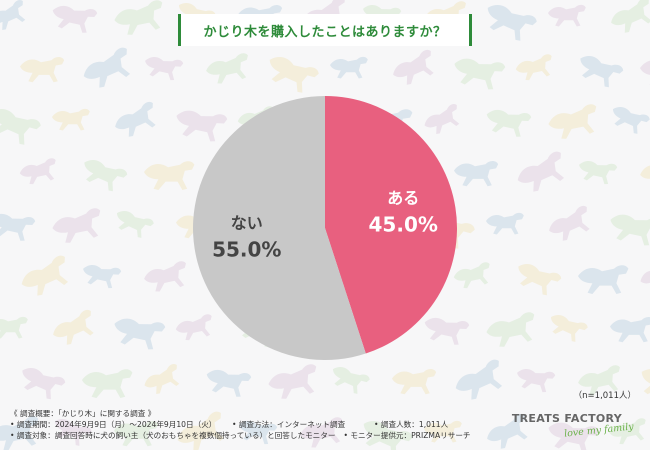 This screenshot has width=650, height=450. What do you see at coordinates (403, 198) in the screenshot?
I see `slice-label: ある` at bounding box center [403, 198].